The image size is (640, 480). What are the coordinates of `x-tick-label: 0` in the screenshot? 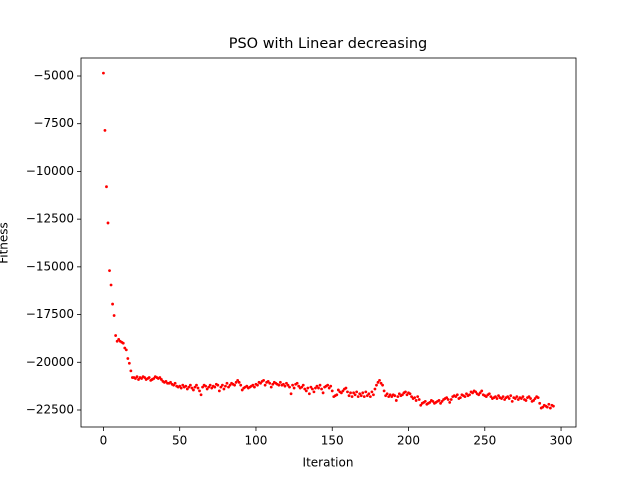 It's located at (104, 441).